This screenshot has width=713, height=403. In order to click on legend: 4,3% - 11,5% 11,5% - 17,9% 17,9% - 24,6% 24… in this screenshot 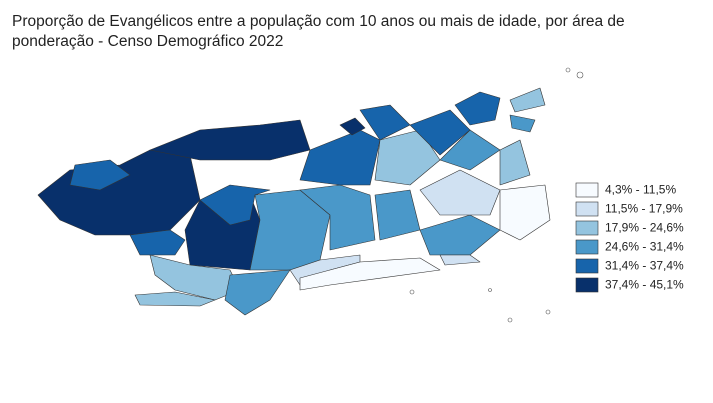, I will do `click(629, 237)`.